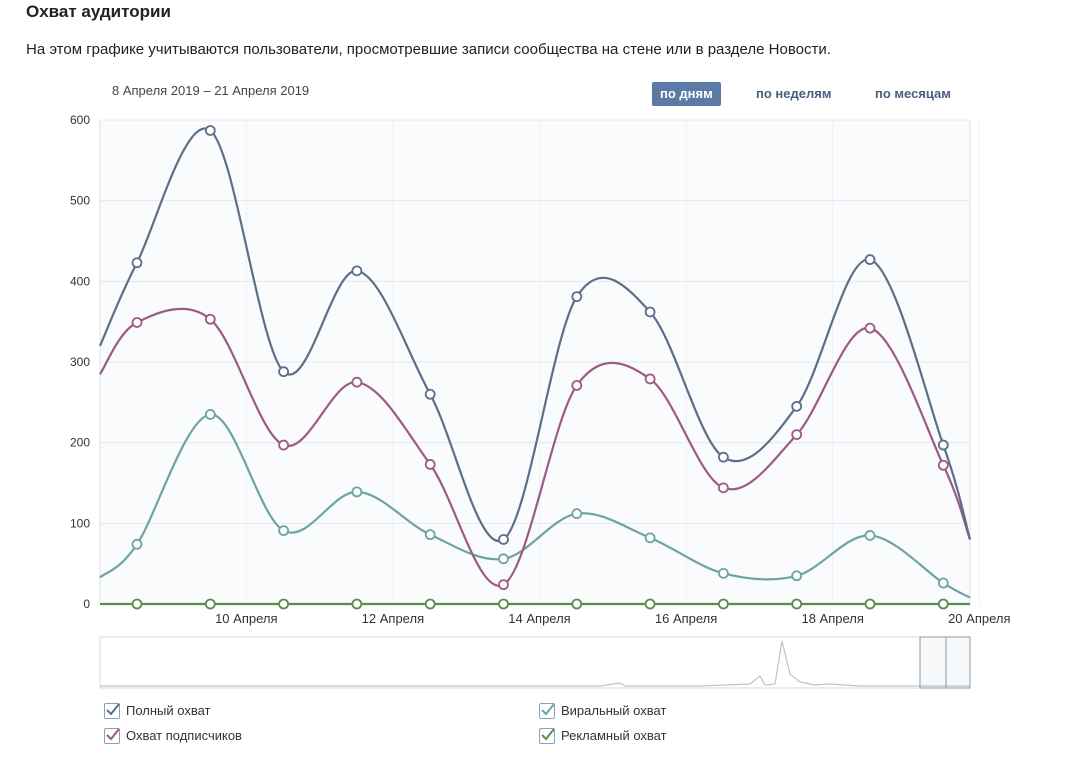  I want to click on x-tick-label: 16 Апреля, so click(686, 618).